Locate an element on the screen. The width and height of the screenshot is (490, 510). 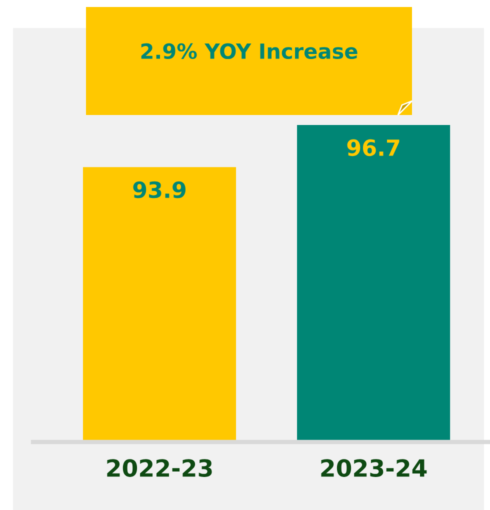
x-tick-label: 2023-24 is located at coordinates (374, 468).